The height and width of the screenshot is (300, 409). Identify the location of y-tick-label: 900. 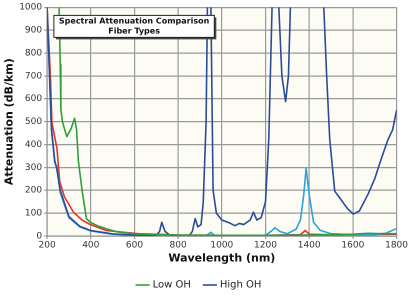
(33, 31).